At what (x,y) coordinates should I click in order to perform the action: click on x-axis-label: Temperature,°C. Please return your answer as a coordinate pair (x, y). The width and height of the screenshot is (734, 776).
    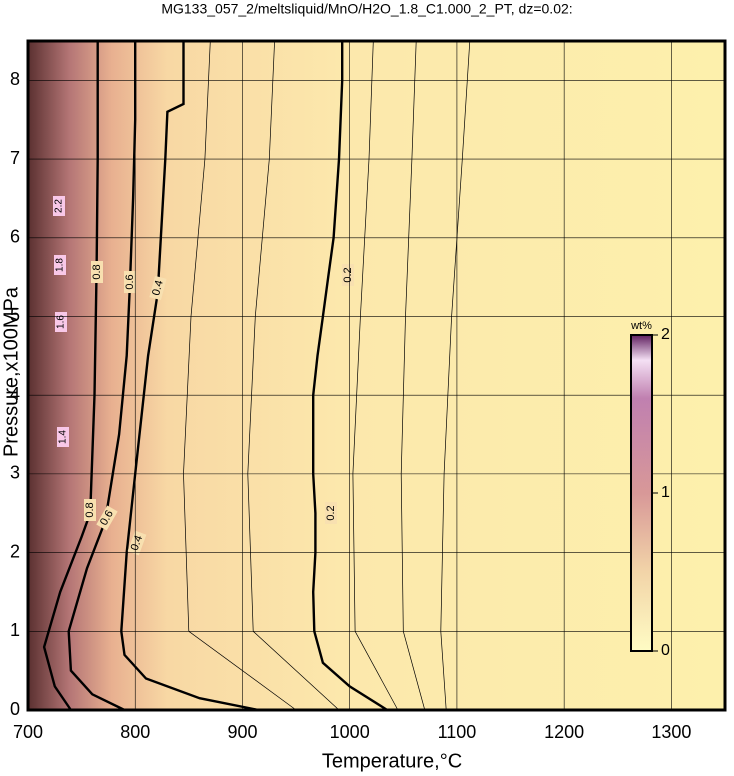
    Looking at the image, I should click on (392, 761).